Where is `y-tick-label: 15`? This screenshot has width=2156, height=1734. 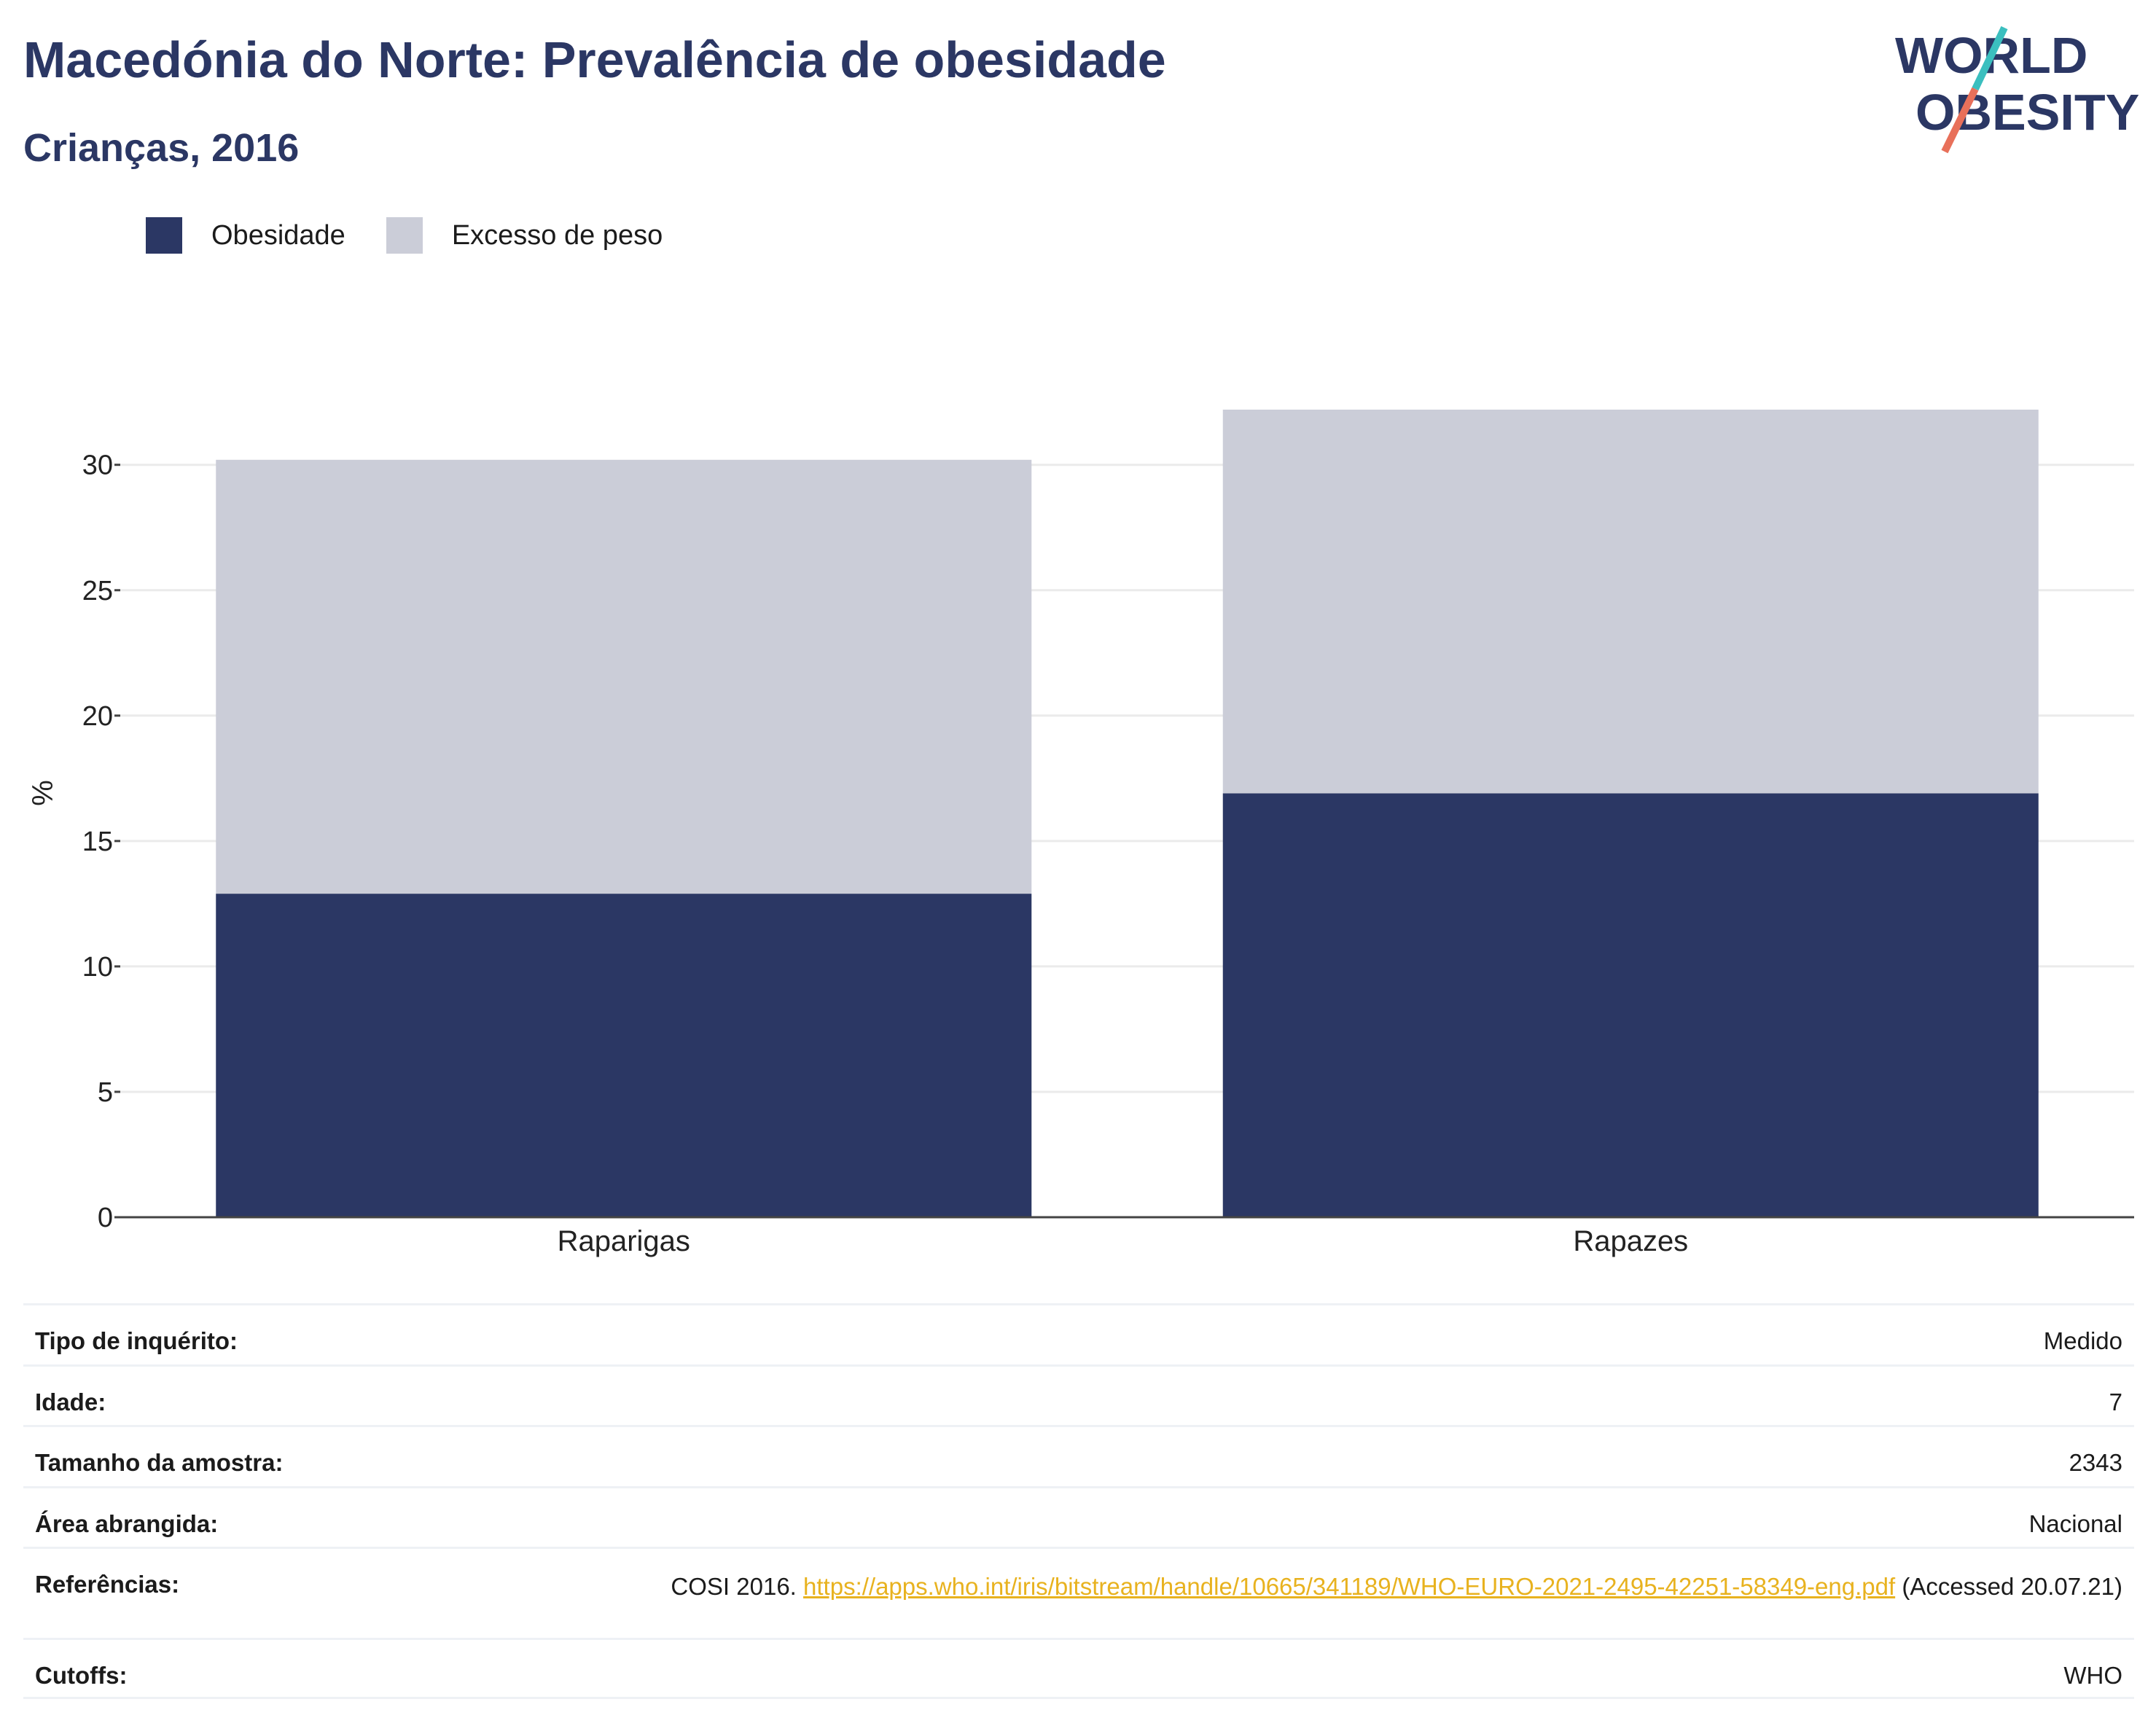
y-tick-label: 15 is located at coordinates (98, 842).